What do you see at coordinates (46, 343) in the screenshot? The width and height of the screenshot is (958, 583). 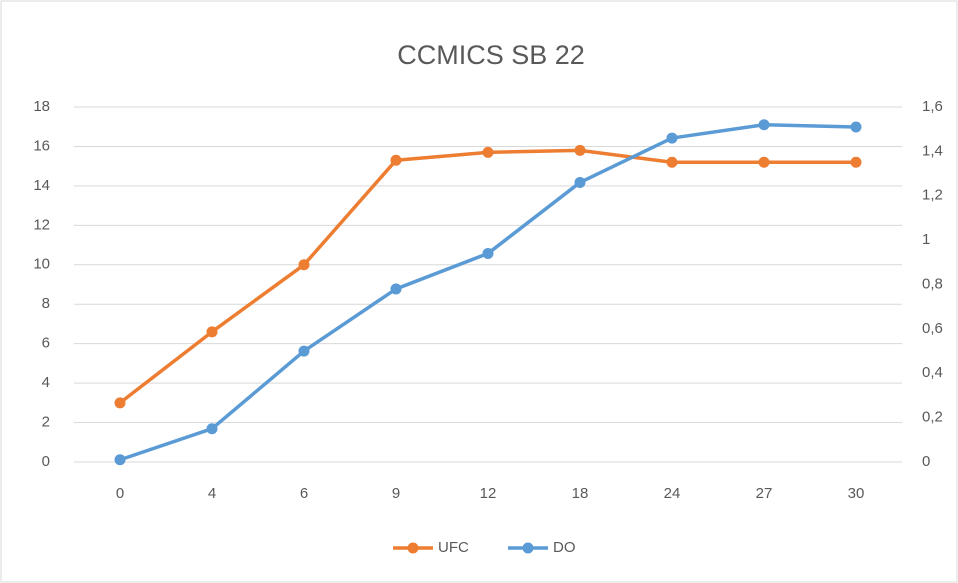 I see `y-tick-label: 6` at bounding box center [46, 343].